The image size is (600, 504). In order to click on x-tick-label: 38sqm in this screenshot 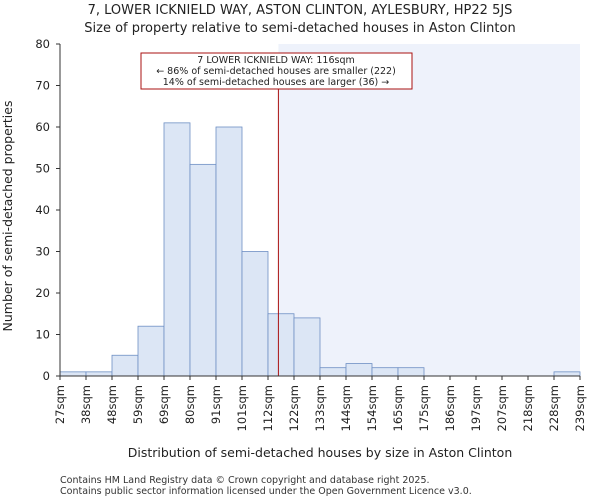, I will do `click(86, 404)`.